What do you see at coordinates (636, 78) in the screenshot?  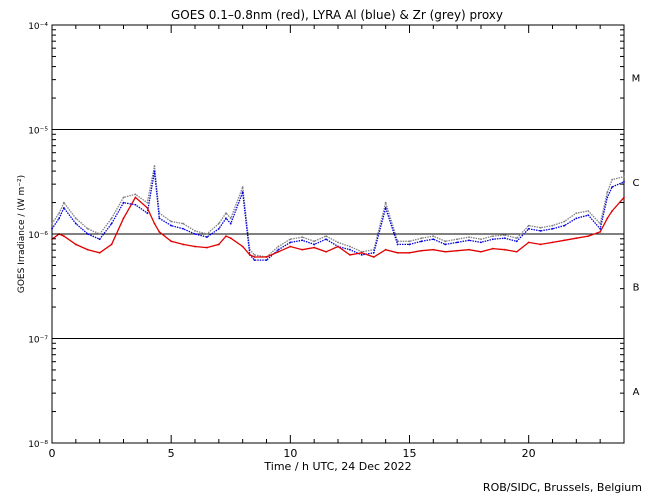 I see `flare-class-label: M` at bounding box center [636, 78].